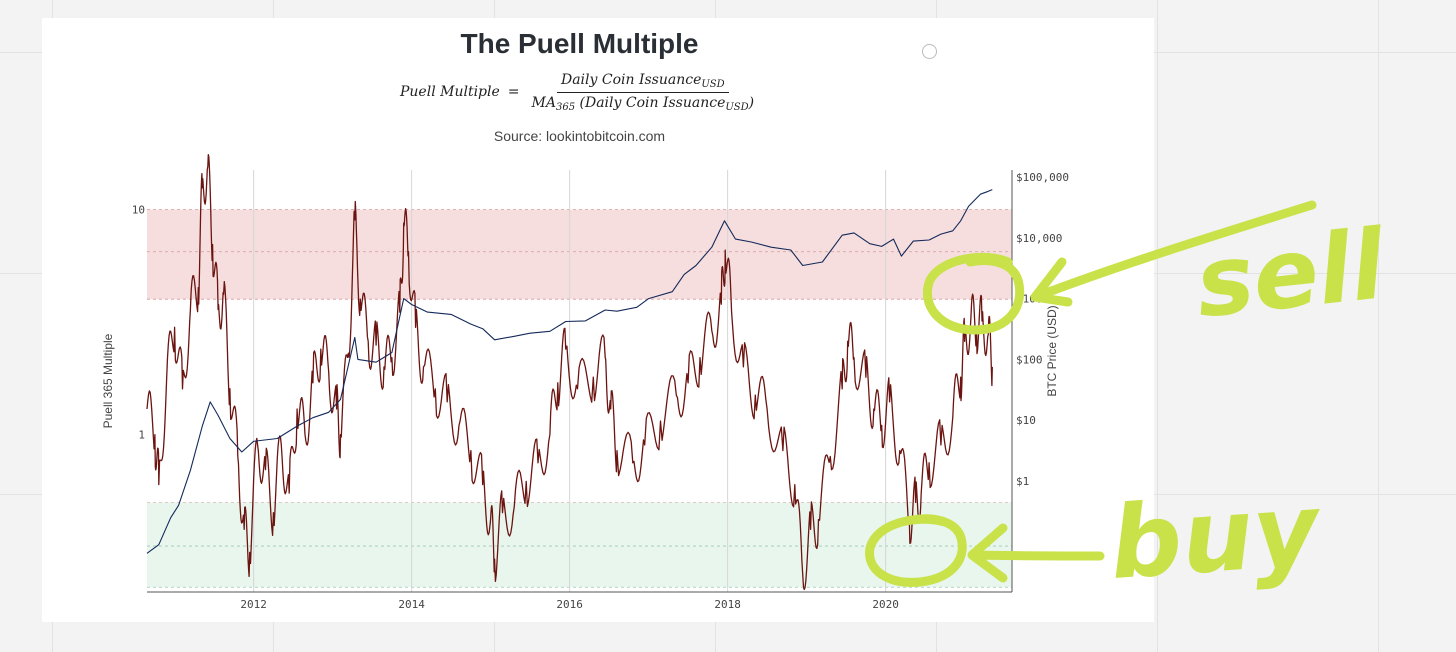 This screenshot has width=1456, height=652. Describe the element at coordinates (1042, 177) in the screenshot. I see `y-right-tick-label: $100,000` at that location.